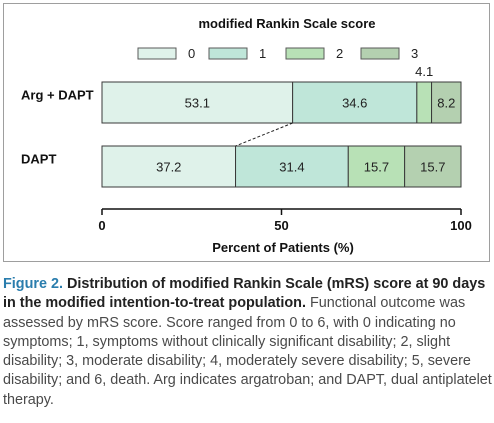 The height and width of the screenshot is (423, 494). I want to click on category-label: DAPT, so click(38, 159).